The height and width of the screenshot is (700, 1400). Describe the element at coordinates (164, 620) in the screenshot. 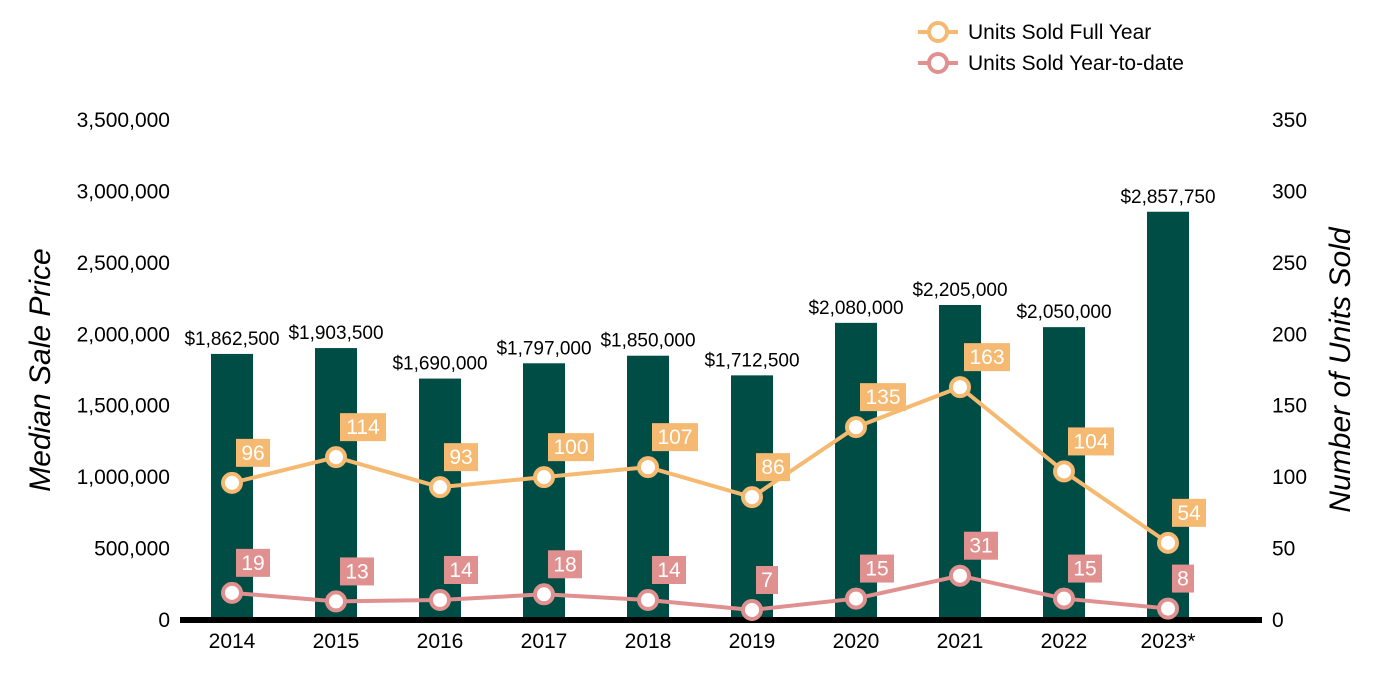

I see `y-tick-label: 0` at that location.